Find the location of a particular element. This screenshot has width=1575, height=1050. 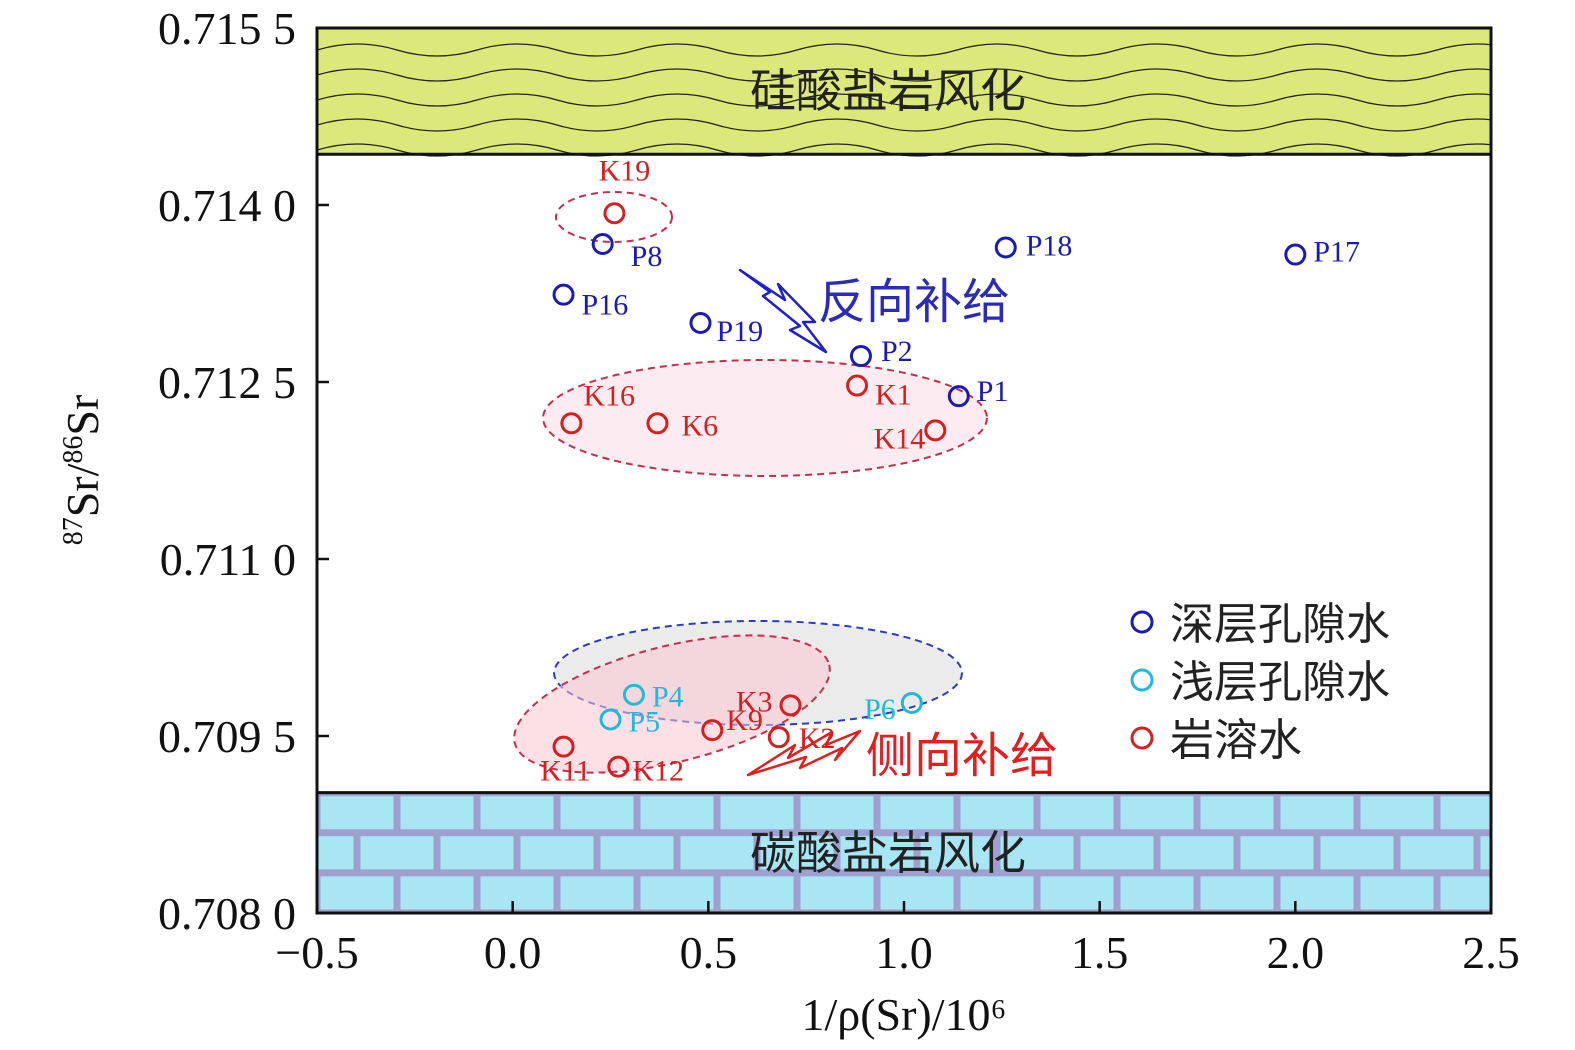

karst-group-ellipse is located at coordinates (672, 704).